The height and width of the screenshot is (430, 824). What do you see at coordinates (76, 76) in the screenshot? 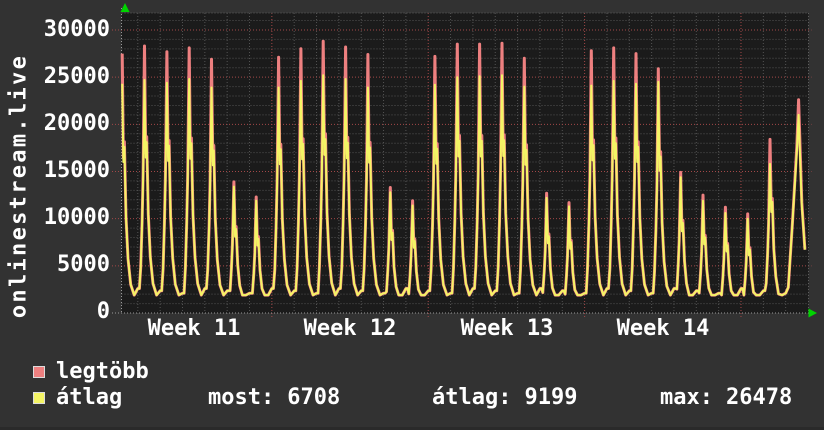
I see `y-tick-label: 25000` at bounding box center [76, 76].